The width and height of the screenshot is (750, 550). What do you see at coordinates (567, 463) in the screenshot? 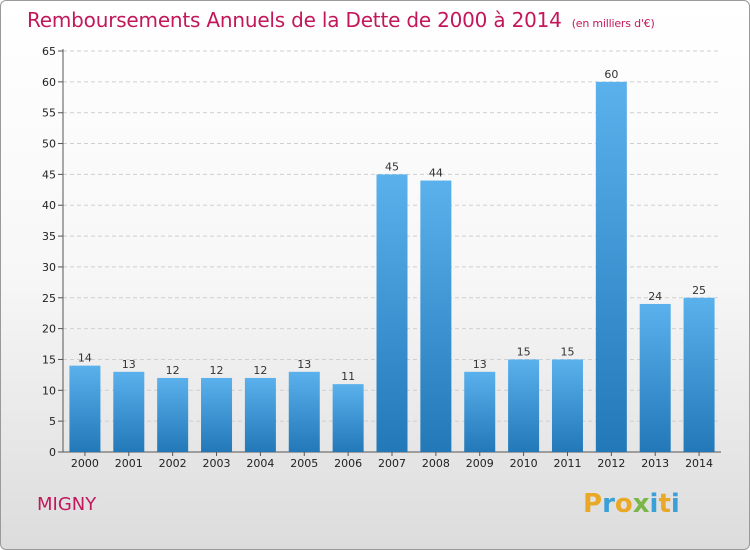
I see `x-tick-label: 2011` at bounding box center [567, 463].